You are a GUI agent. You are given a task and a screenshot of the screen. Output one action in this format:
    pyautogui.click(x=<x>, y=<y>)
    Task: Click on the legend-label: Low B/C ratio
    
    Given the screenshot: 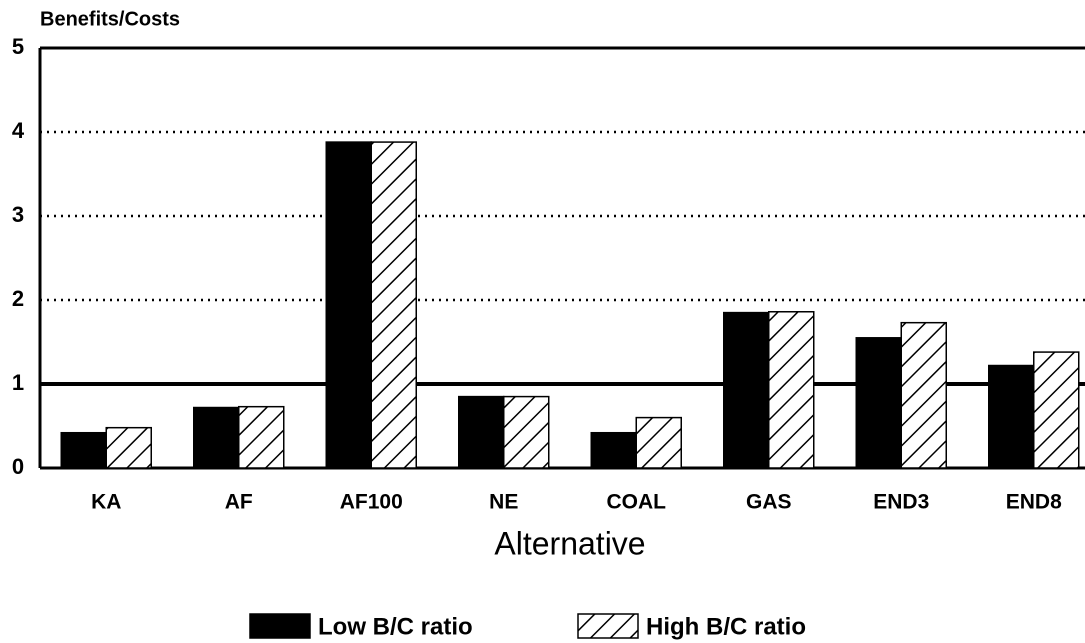 What is the action you would take?
    pyautogui.click(x=395, y=626)
    